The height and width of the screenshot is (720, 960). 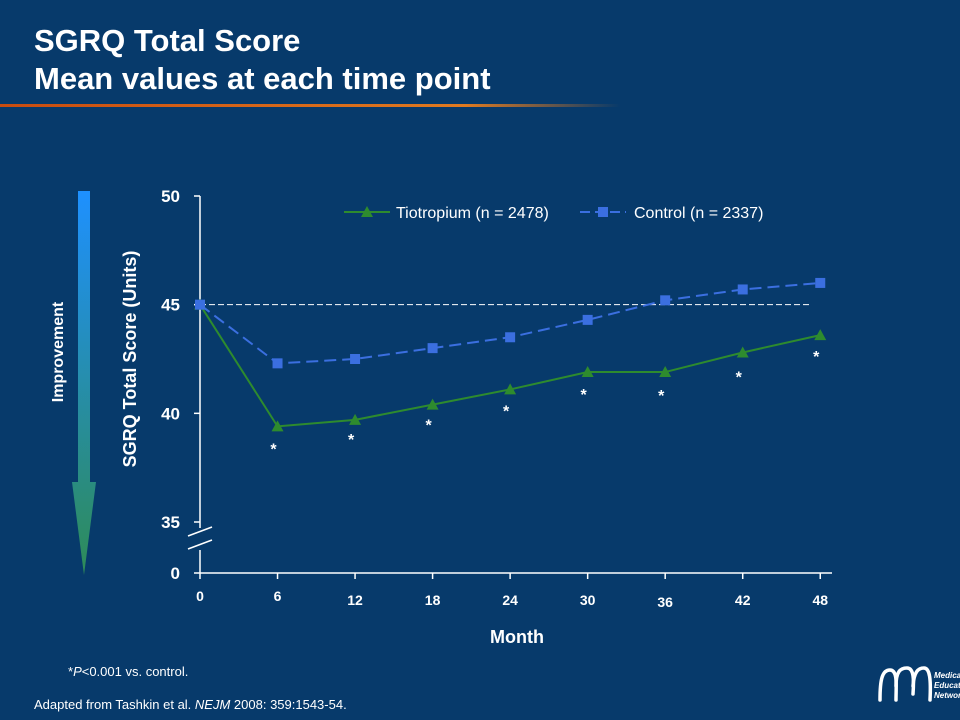 I want to click on series-line-control, so click(x=510, y=323).